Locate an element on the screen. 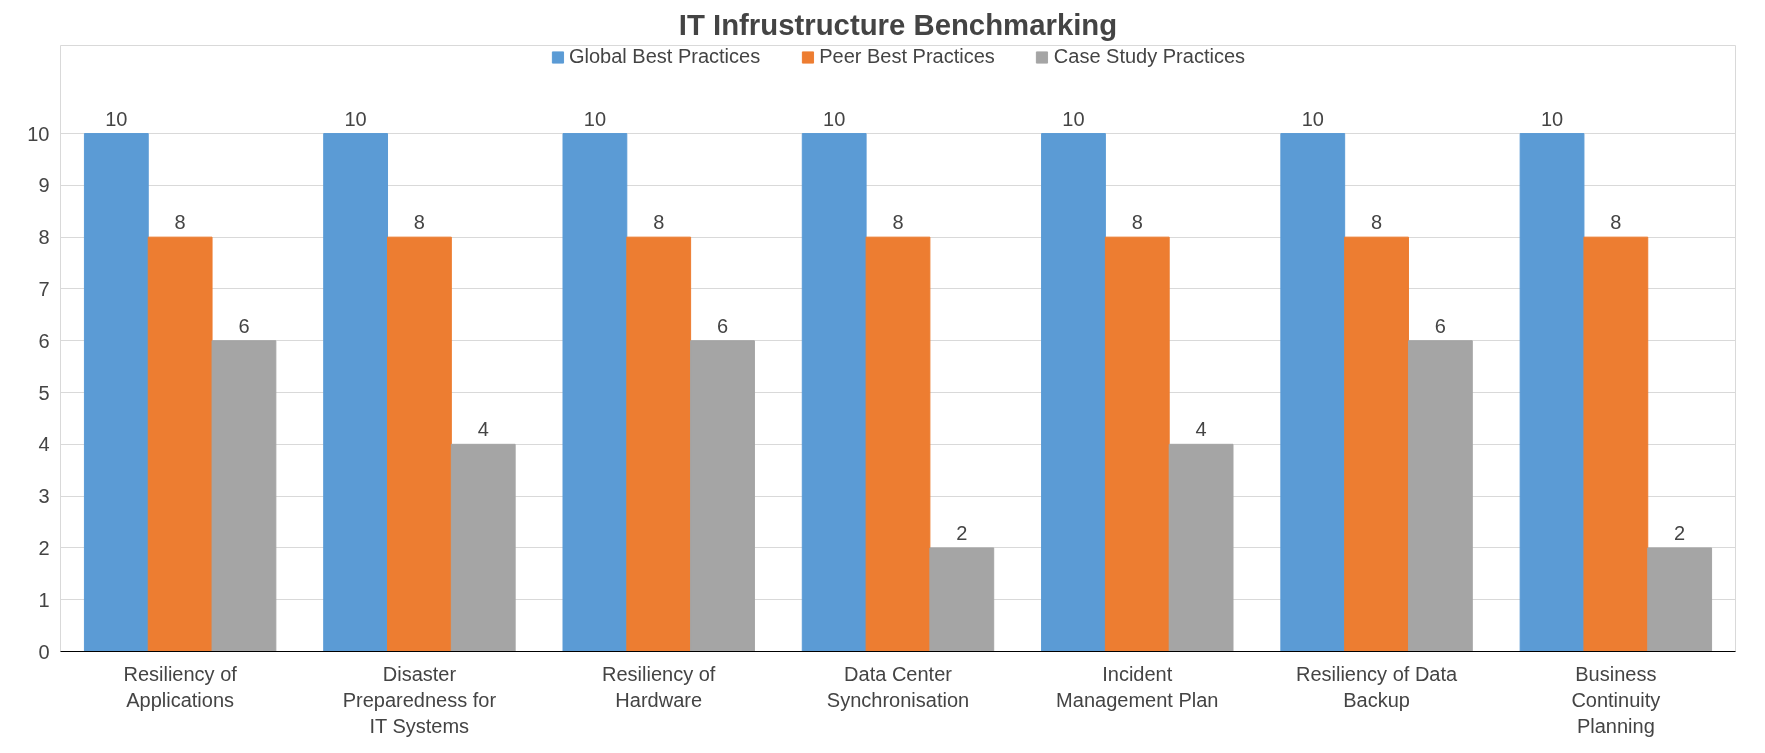 The image size is (1765, 753). y-tick-label: 10 is located at coordinates (38, 133).